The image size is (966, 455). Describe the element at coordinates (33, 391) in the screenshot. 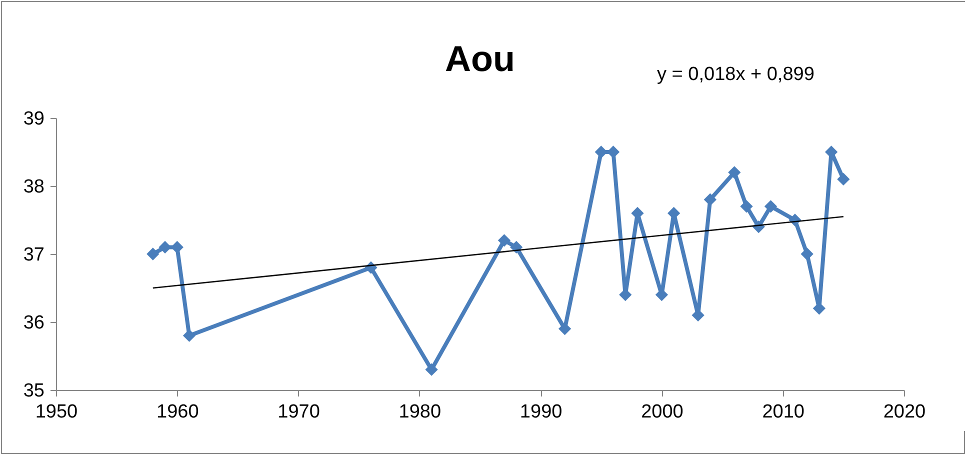

I see `y-tick-label: 35` at that location.